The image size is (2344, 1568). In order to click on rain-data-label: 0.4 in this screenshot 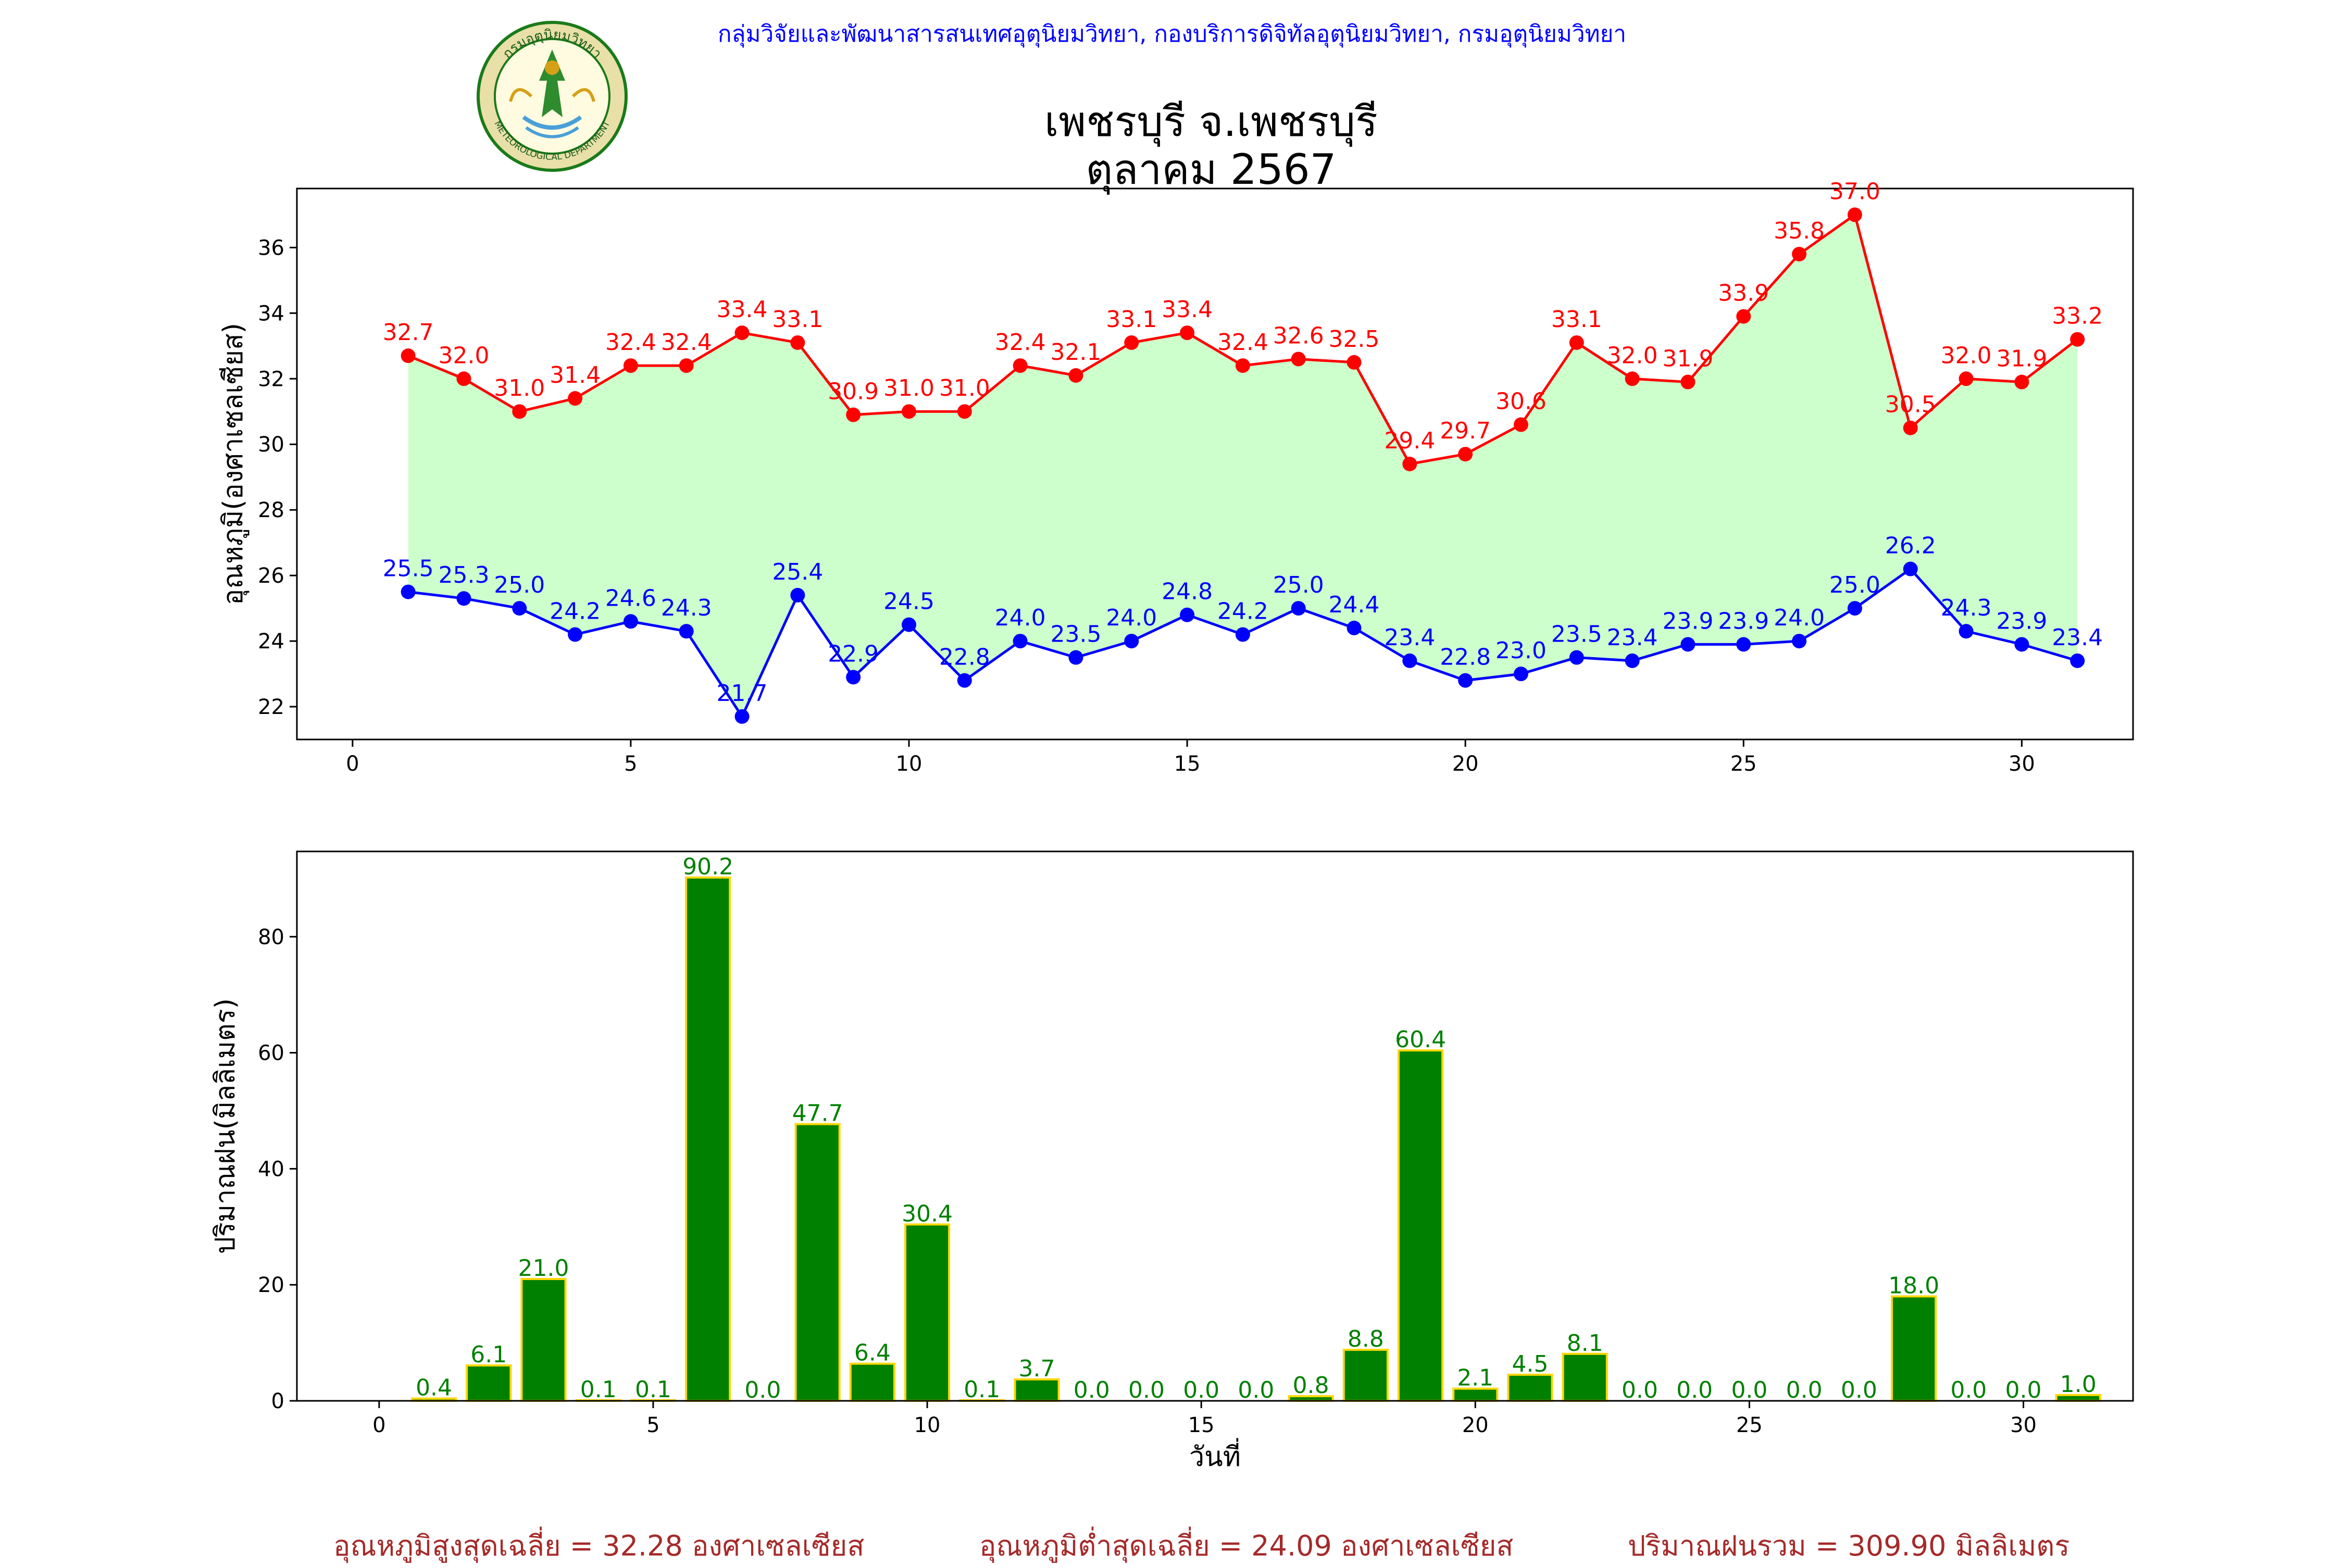, I will do `click(434, 1388)`.